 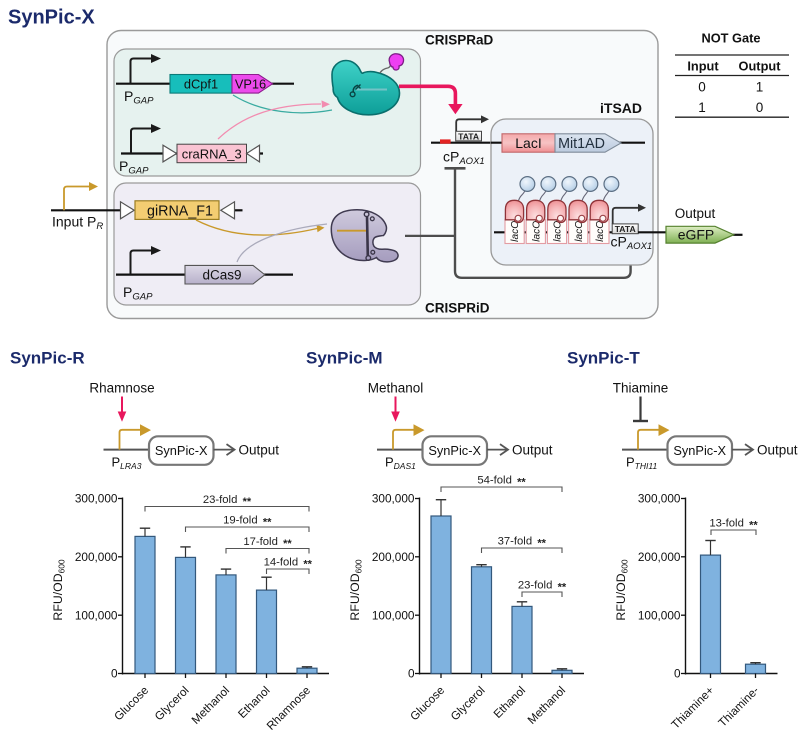 I want to click on svg-text: giRNA_F1, so click(x=180, y=211).